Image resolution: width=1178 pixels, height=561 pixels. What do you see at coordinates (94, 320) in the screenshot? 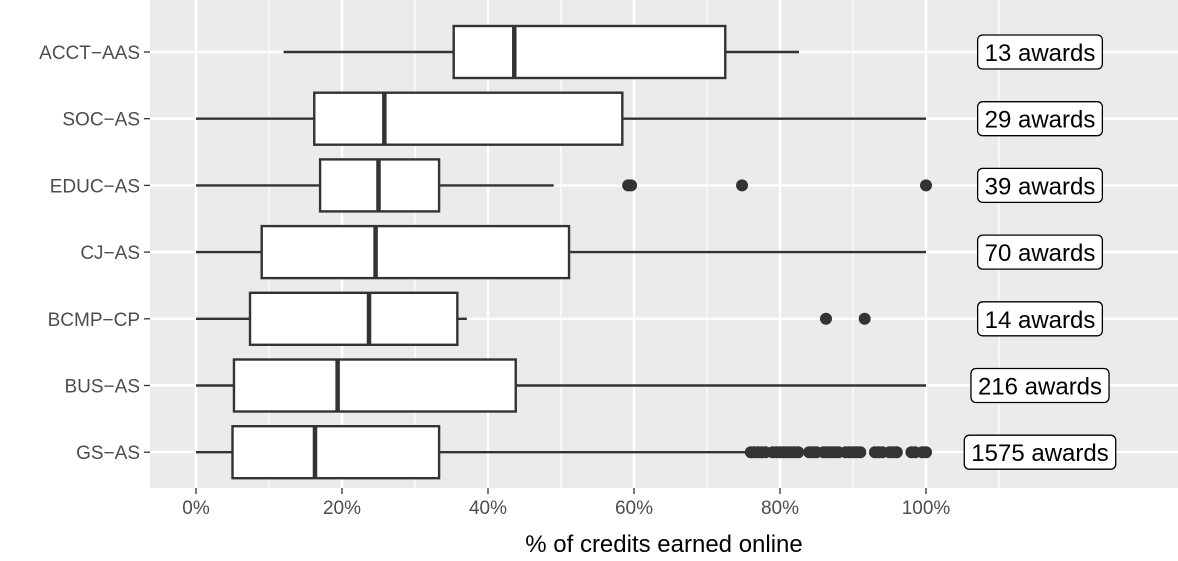
I see `y-tick-label: BCMP−CP` at bounding box center [94, 320].